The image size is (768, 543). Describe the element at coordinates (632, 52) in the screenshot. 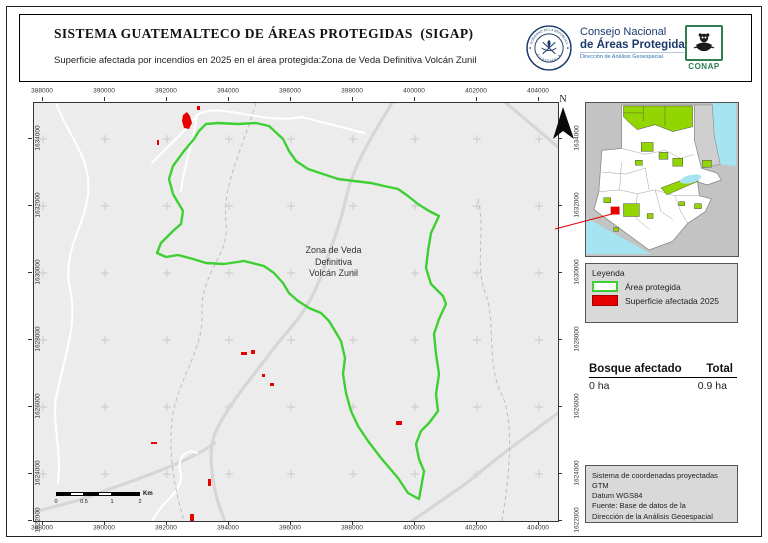

I see `org-divider` at that location.